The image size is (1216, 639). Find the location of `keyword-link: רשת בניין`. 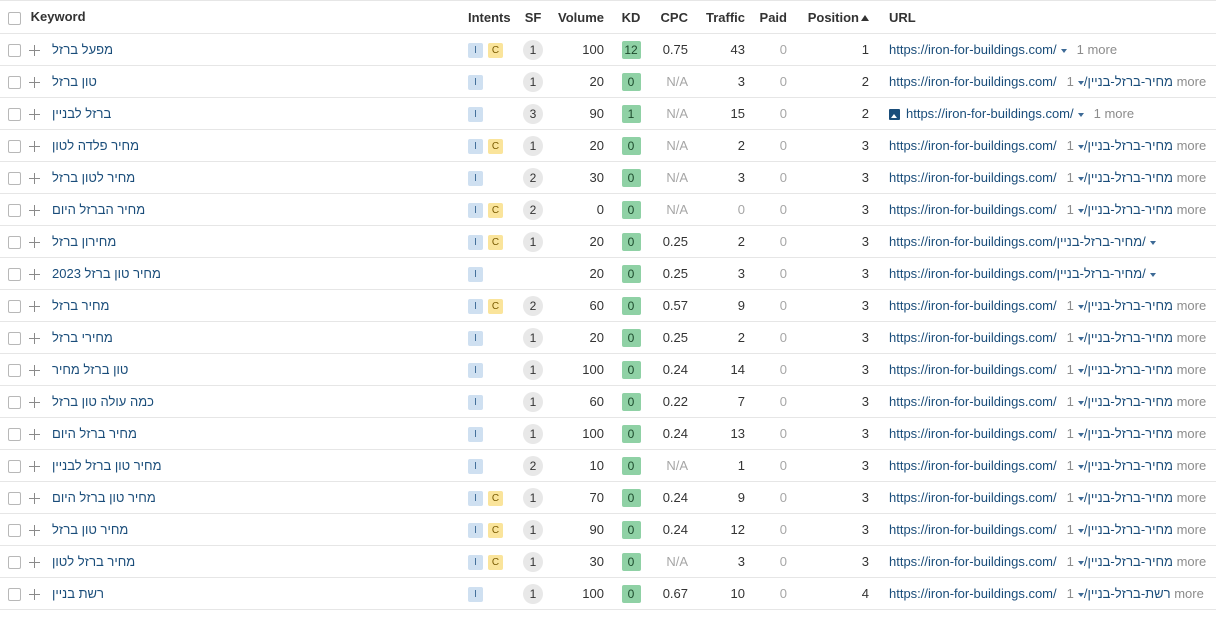

keyword-link: רשת בניין is located at coordinates (78, 594).